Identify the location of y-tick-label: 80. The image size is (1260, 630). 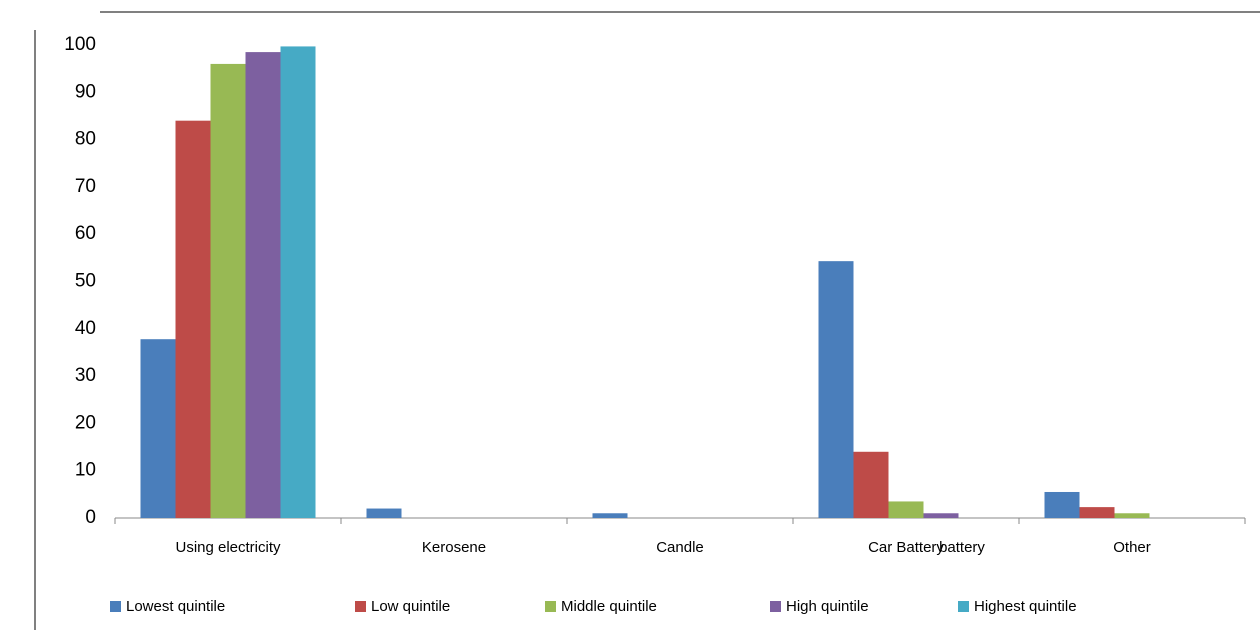
(85, 139).